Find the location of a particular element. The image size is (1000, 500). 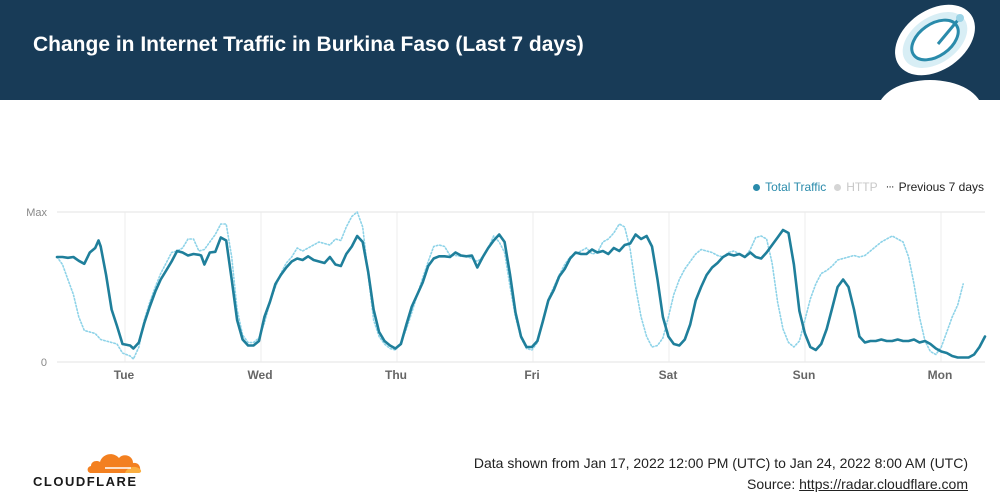

legend-item-total-traffic: Total Traffic is located at coordinates (789, 187).